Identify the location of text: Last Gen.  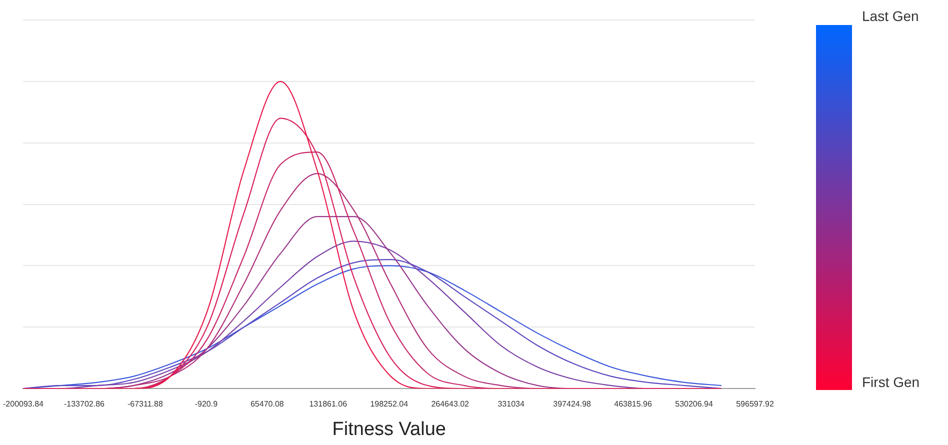
(890, 16).